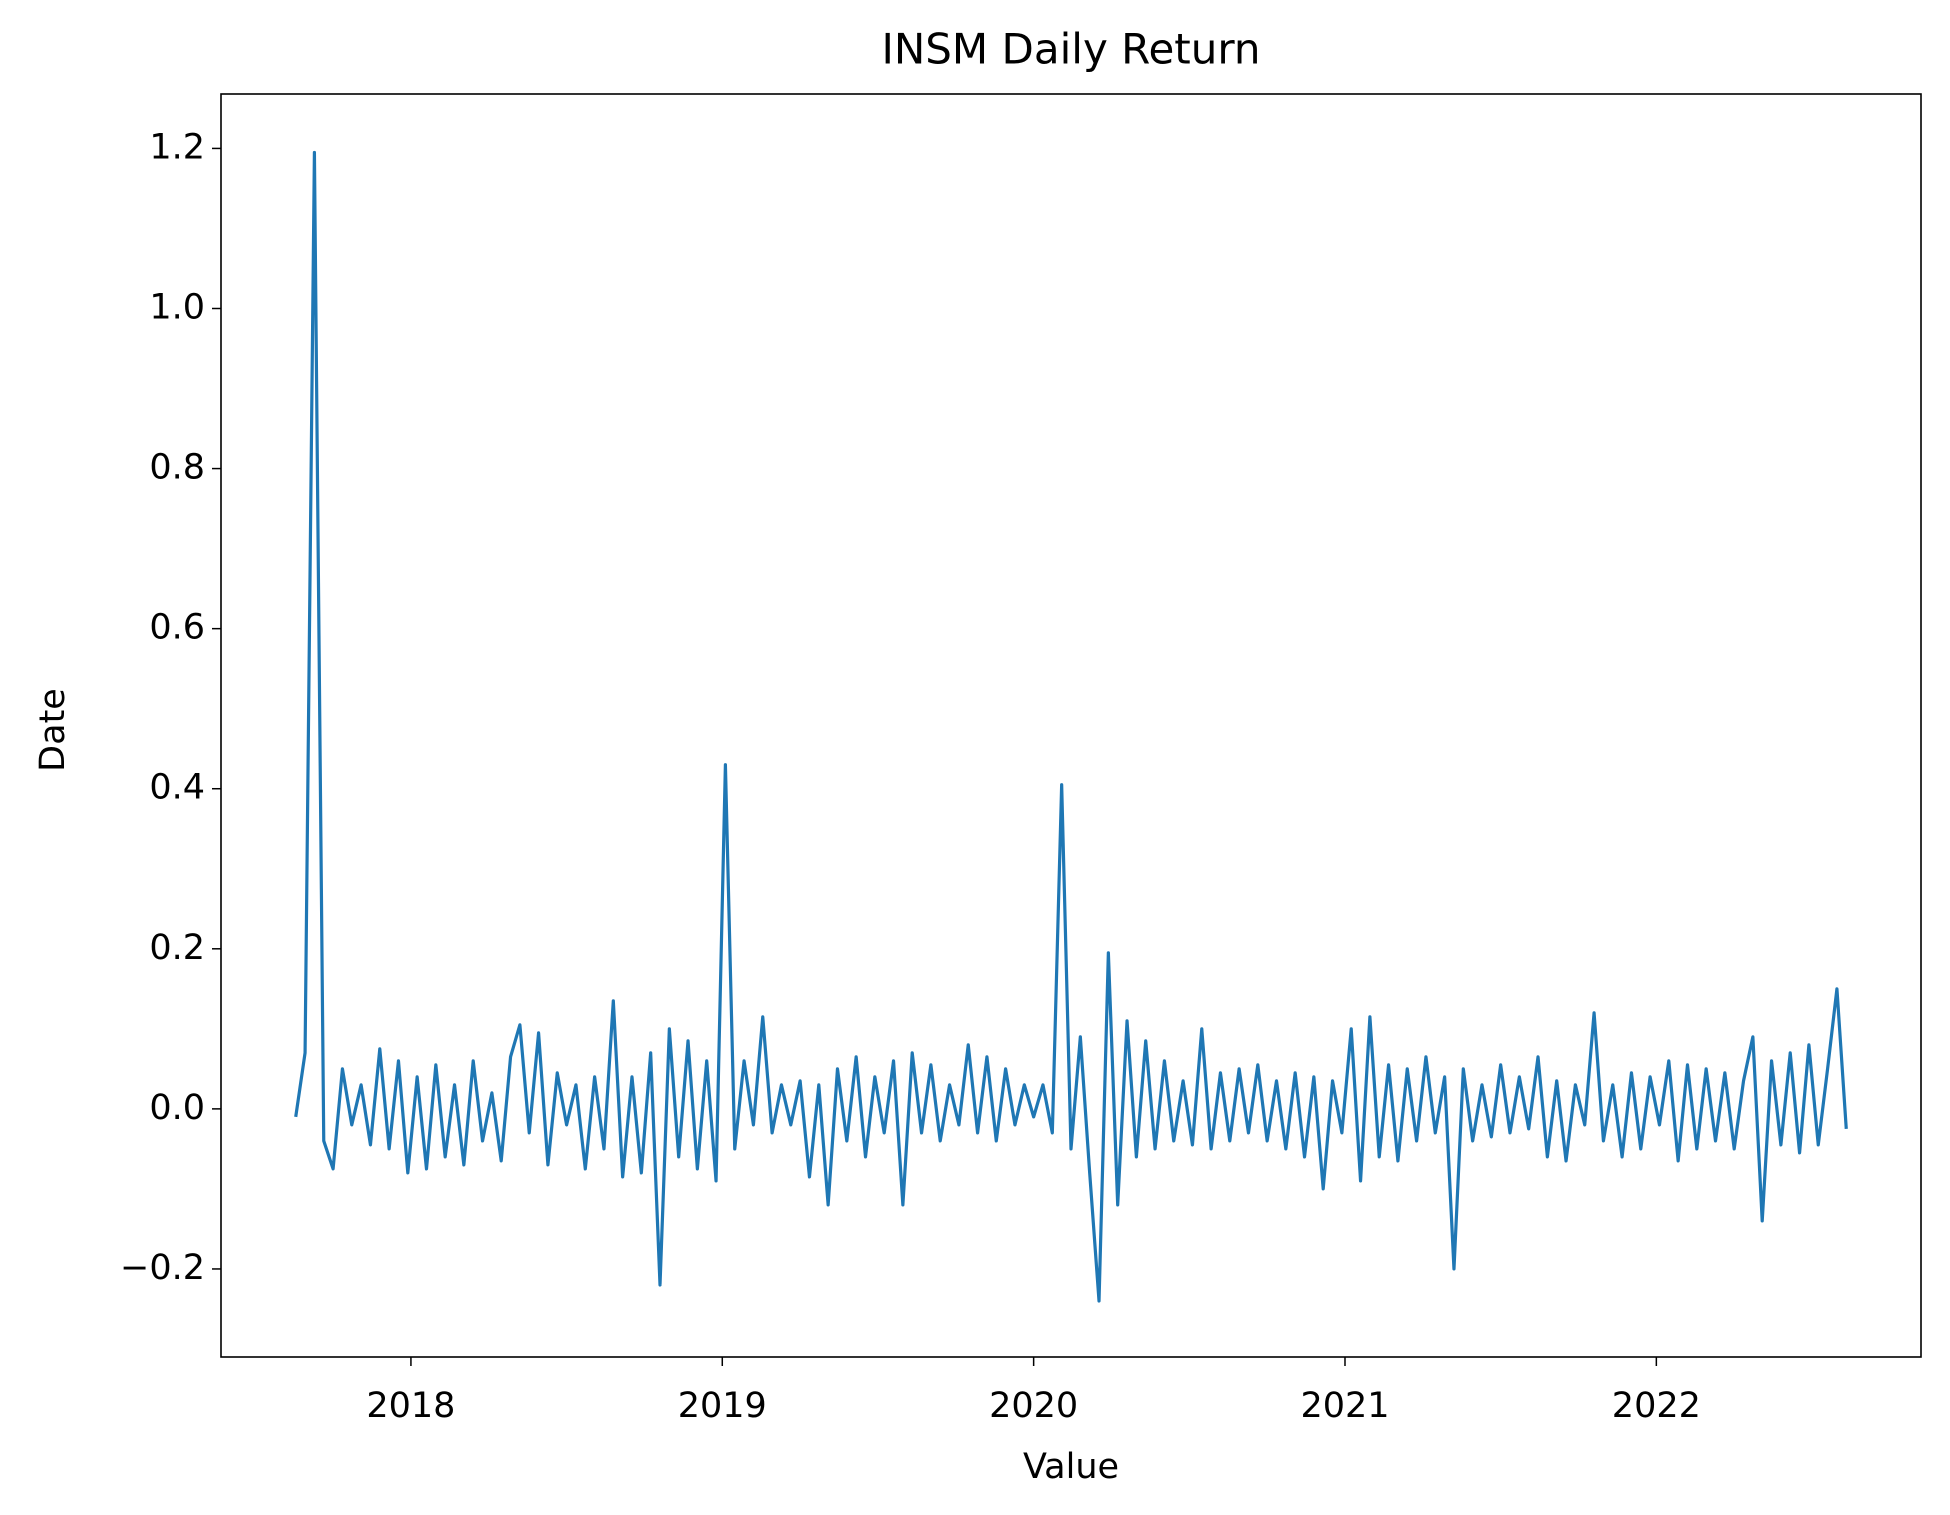 This screenshot has height=1515, width=1950. What do you see at coordinates (177, 788) in the screenshot?
I see `y-tick-label: 0.4` at bounding box center [177, 788].